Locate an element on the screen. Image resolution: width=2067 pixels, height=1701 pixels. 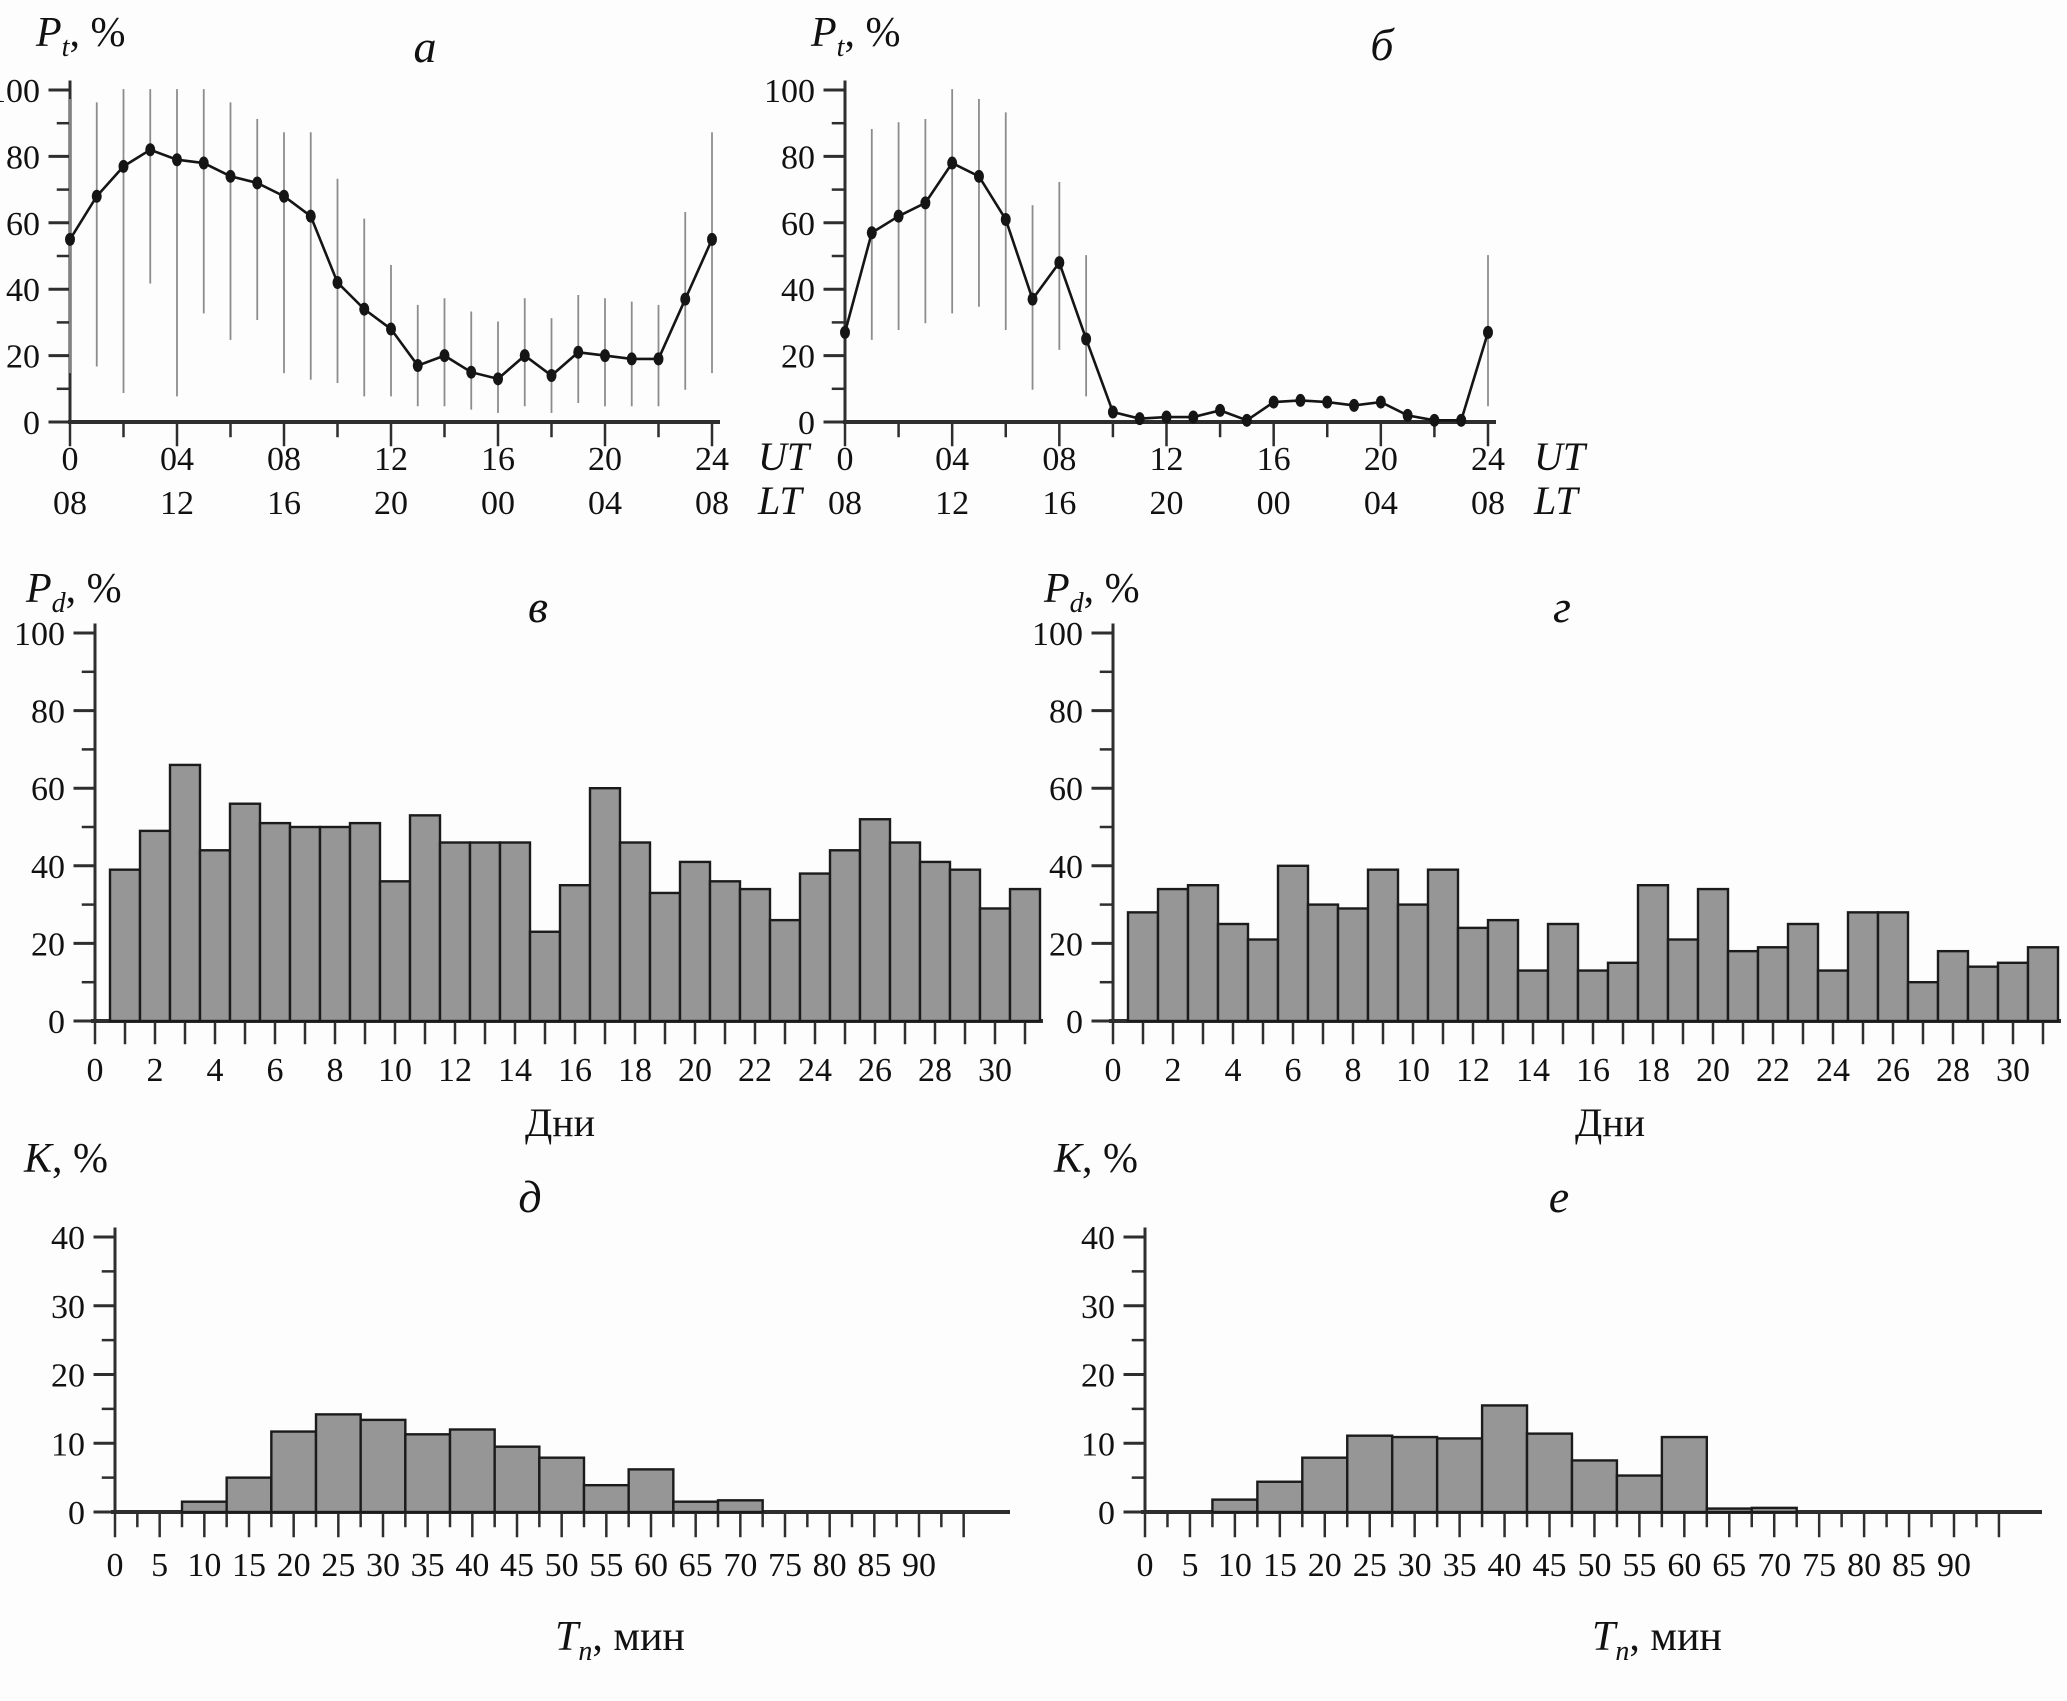
x-tick-label-g: 2 is located at coordinates (1173, 1070).